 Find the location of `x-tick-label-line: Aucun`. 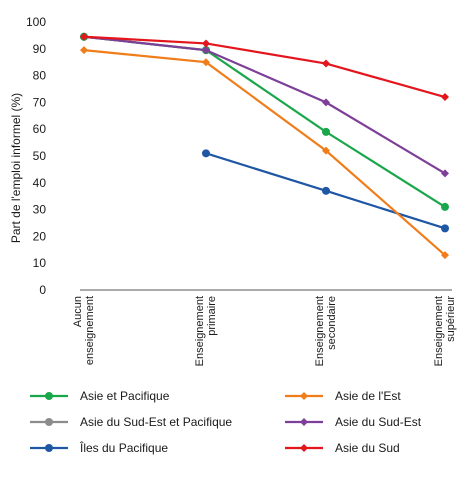

x-tick-label-line: Aucun is located at coordinates (78, 311).